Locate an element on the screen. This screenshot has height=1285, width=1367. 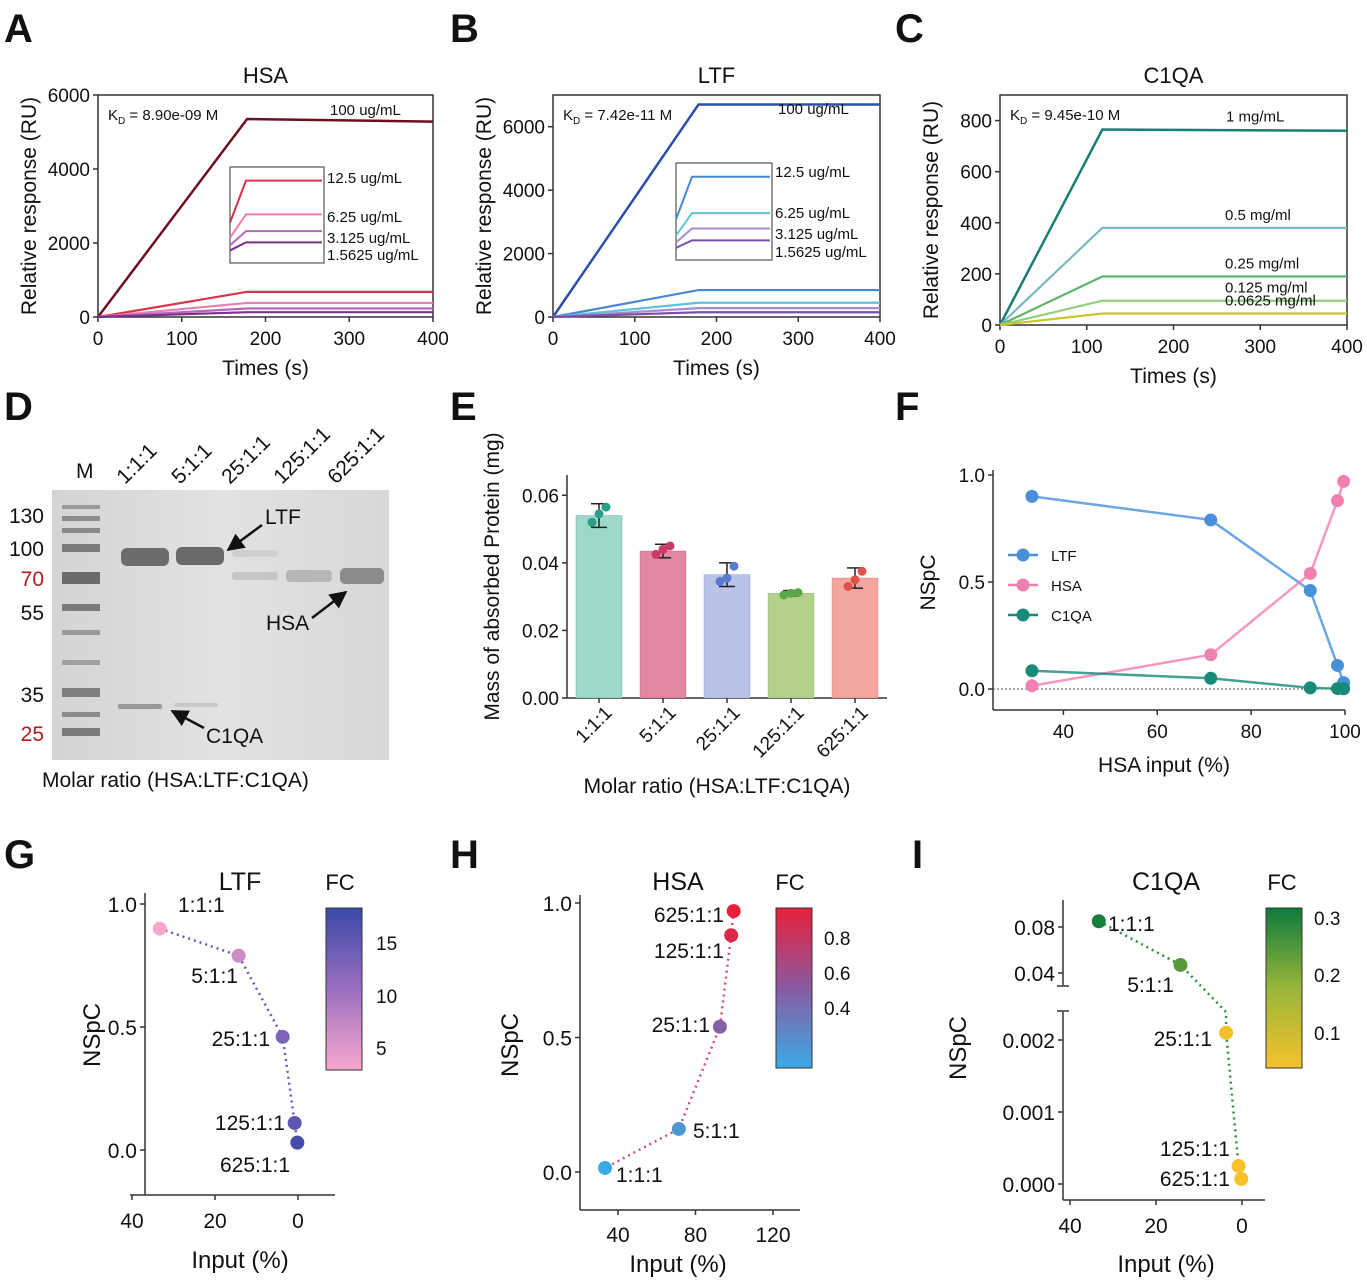
y-tick-label: 0.001 is located at coordinates (1028, 1113).